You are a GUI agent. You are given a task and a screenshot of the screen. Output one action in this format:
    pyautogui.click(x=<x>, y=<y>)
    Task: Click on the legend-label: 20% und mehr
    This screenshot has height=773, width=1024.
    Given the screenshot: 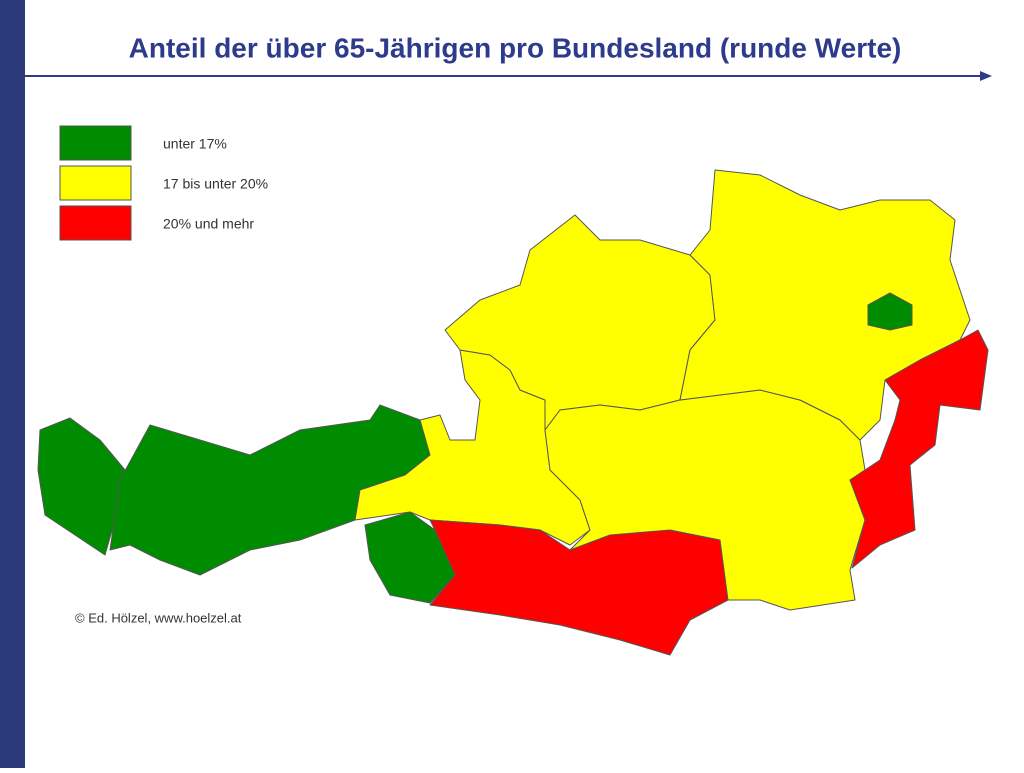 What is the action you would take?
    pyautogui.click(x=208, y=224)
    